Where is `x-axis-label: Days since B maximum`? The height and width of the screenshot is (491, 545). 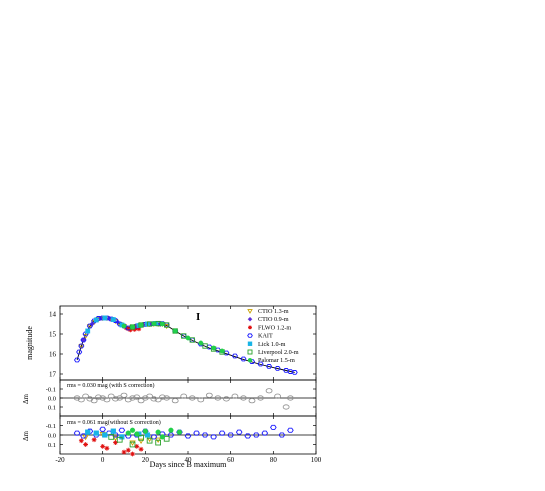
x-axis-label: Days since B maximum is located at coordinates (188, 464).